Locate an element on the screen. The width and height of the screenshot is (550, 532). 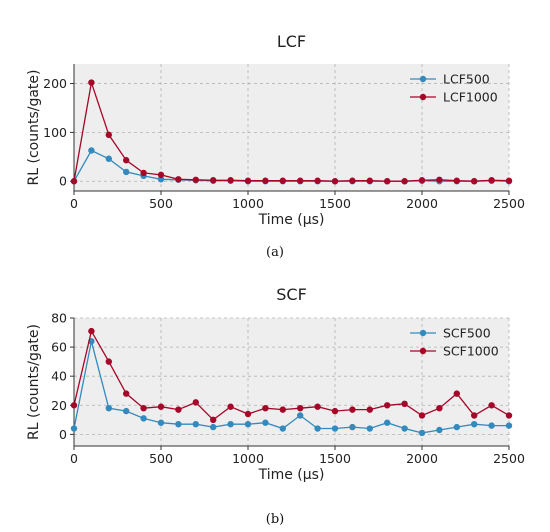
legend-label: LCF1000 is located at coordinates (470, 97).